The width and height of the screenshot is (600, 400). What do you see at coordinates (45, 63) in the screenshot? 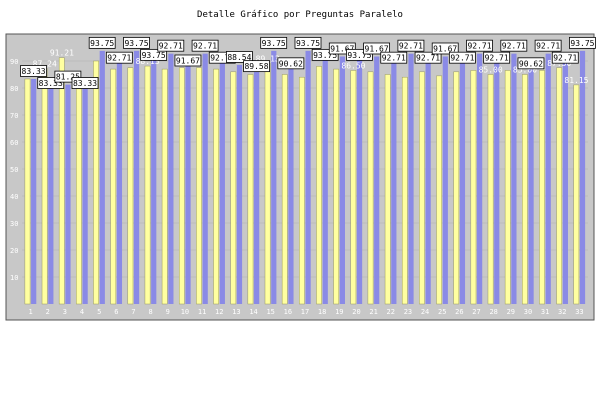
I see `data-label-series-b: 87.24` at bounding box center [45, 63].